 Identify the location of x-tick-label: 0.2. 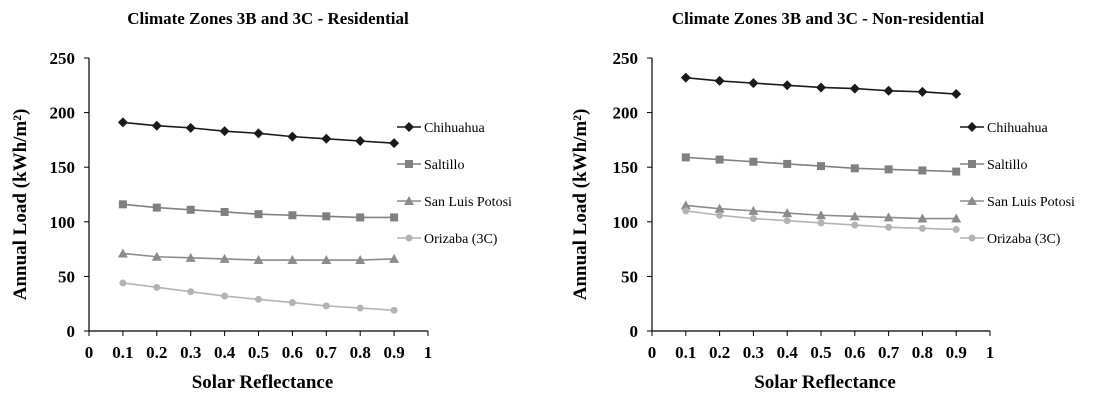
(156, 352).